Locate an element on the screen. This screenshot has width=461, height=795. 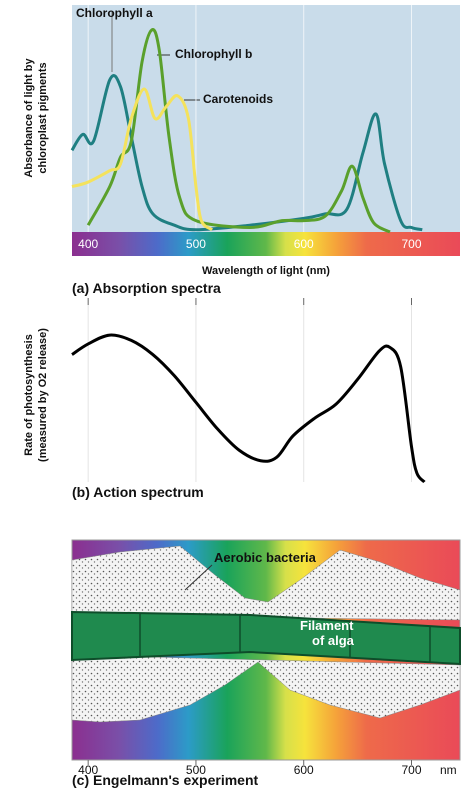
spectrum-bar is located at coordinates (266, 244).